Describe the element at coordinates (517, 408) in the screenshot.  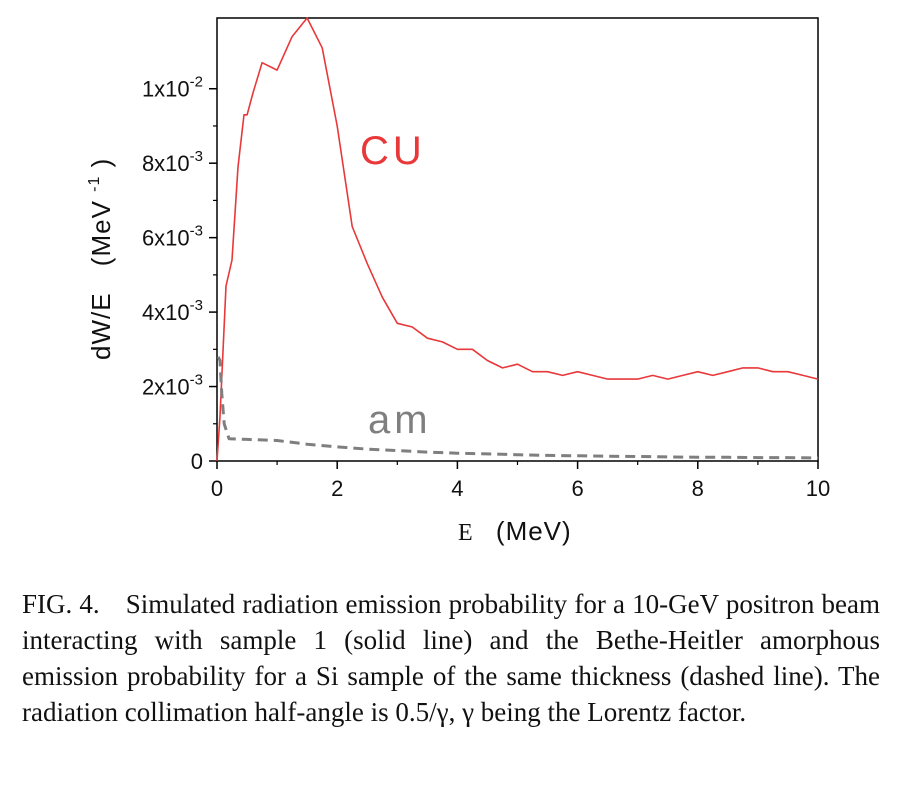
I see `series-line-am` at that location.